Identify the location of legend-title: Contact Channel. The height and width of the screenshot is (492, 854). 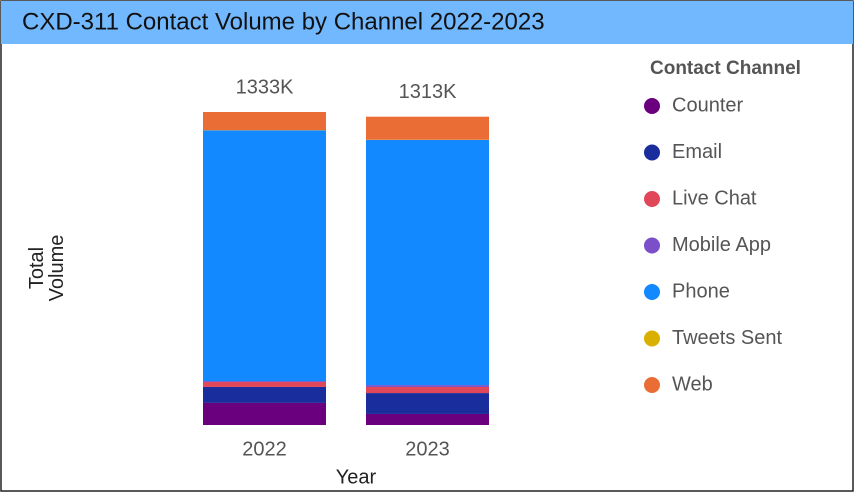
(725, 68).